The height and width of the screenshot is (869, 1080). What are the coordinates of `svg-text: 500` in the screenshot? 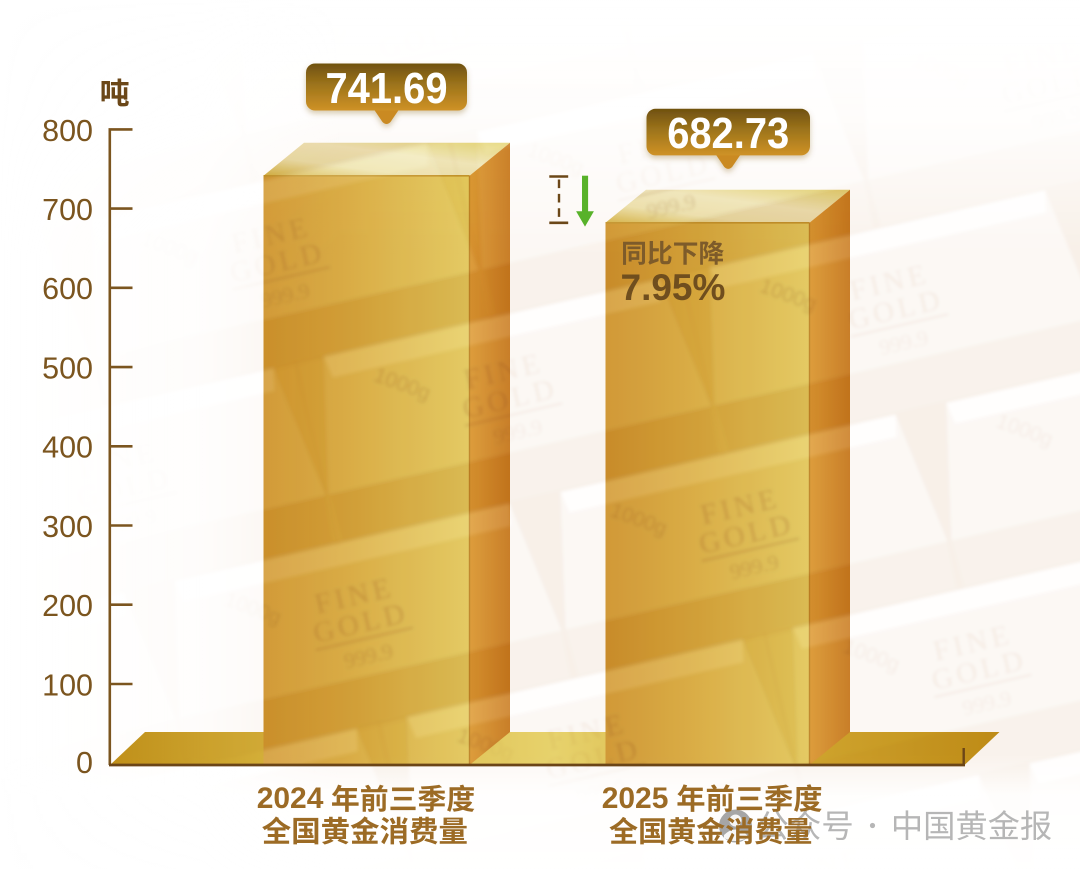 It's located at (67, 368).